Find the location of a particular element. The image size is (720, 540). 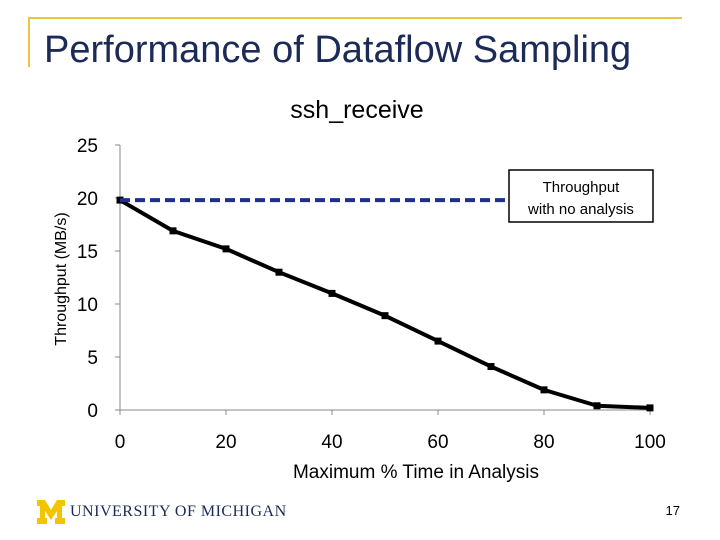

annotation-box: Throughput with no analysis is located at coordinates (581, 196).